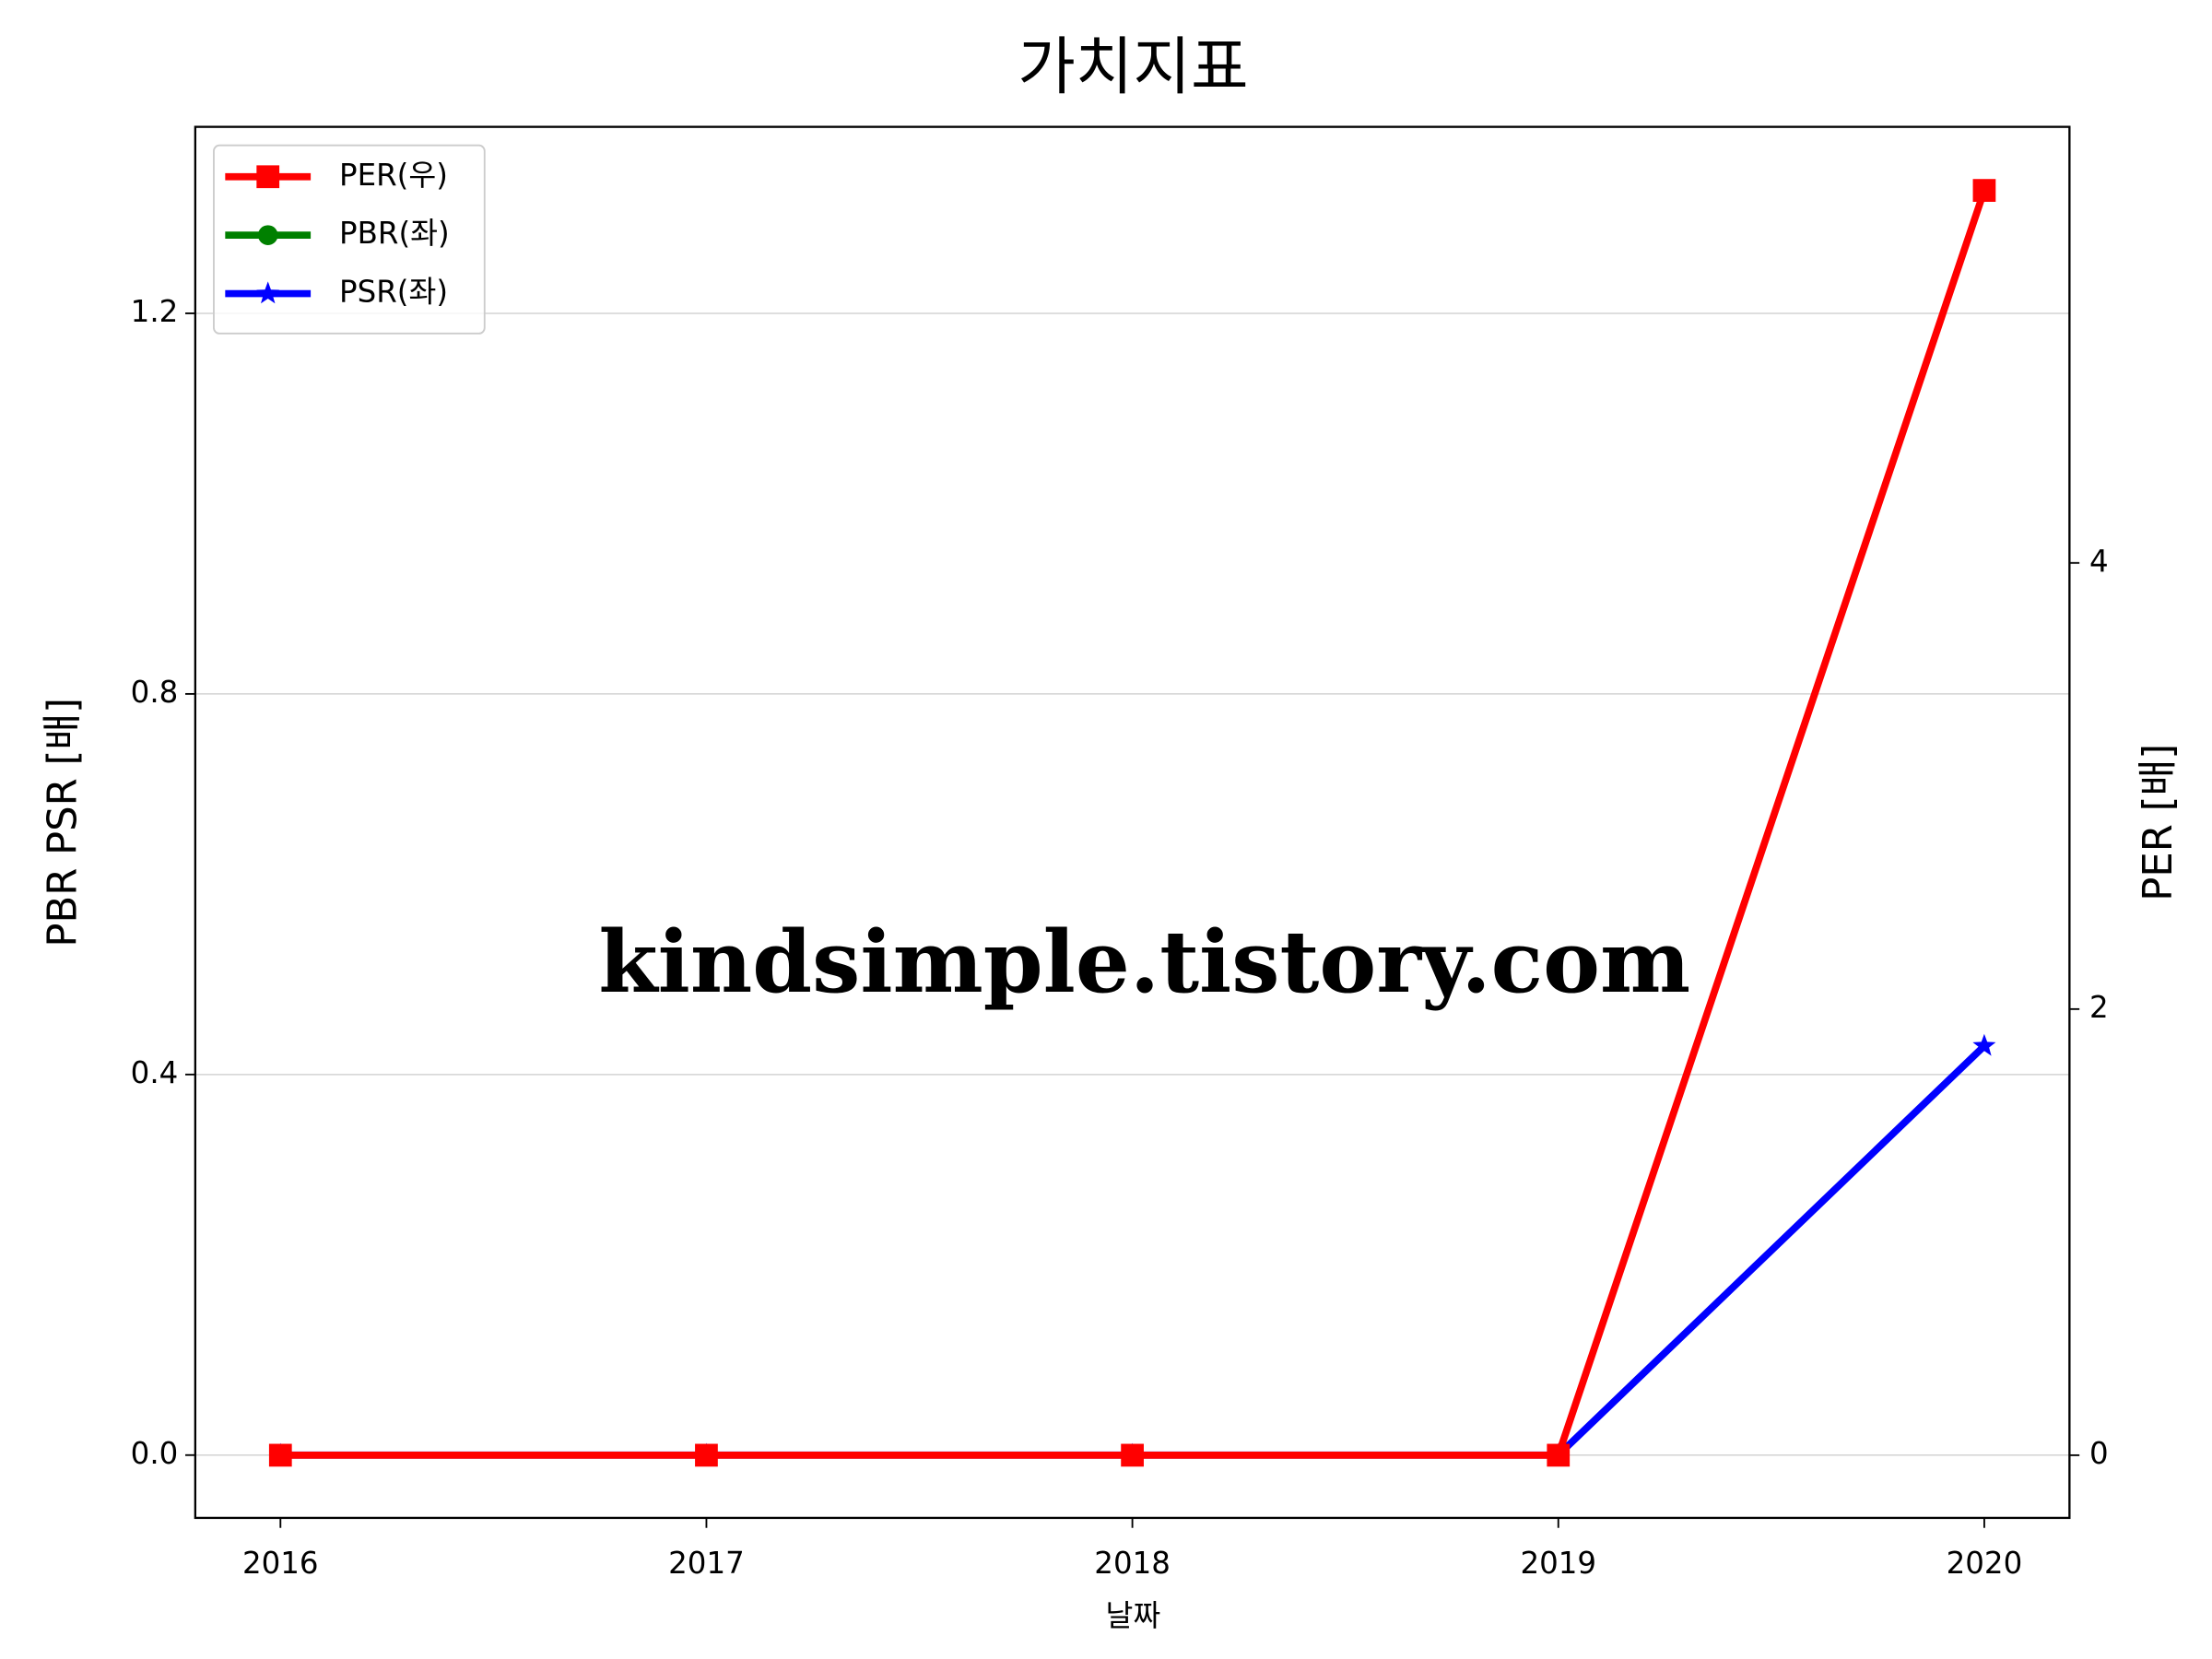 Image resolution: width=2212 pixels, height=1659 pixels. What do you see at coordinates (393, 292) in the screenshot?
I see `legend-label: PSR(좌)` at bounding box center [393, 292].